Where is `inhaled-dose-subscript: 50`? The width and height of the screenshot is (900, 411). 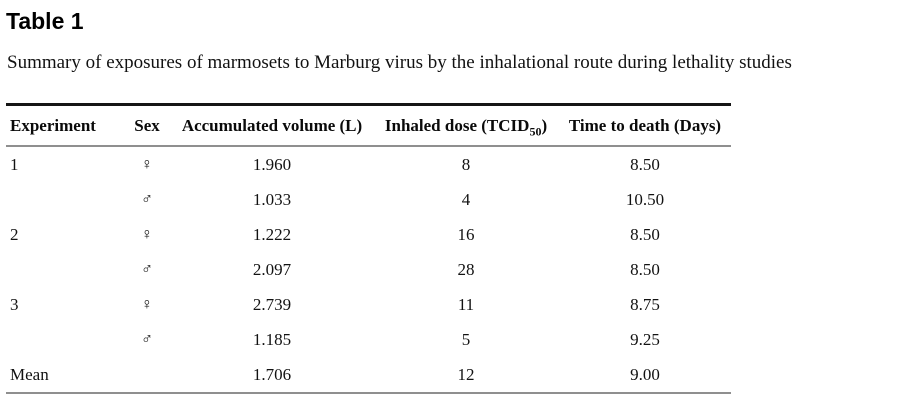 inhaled-dose-subscript: 50 is located at coordinates (535, 131).